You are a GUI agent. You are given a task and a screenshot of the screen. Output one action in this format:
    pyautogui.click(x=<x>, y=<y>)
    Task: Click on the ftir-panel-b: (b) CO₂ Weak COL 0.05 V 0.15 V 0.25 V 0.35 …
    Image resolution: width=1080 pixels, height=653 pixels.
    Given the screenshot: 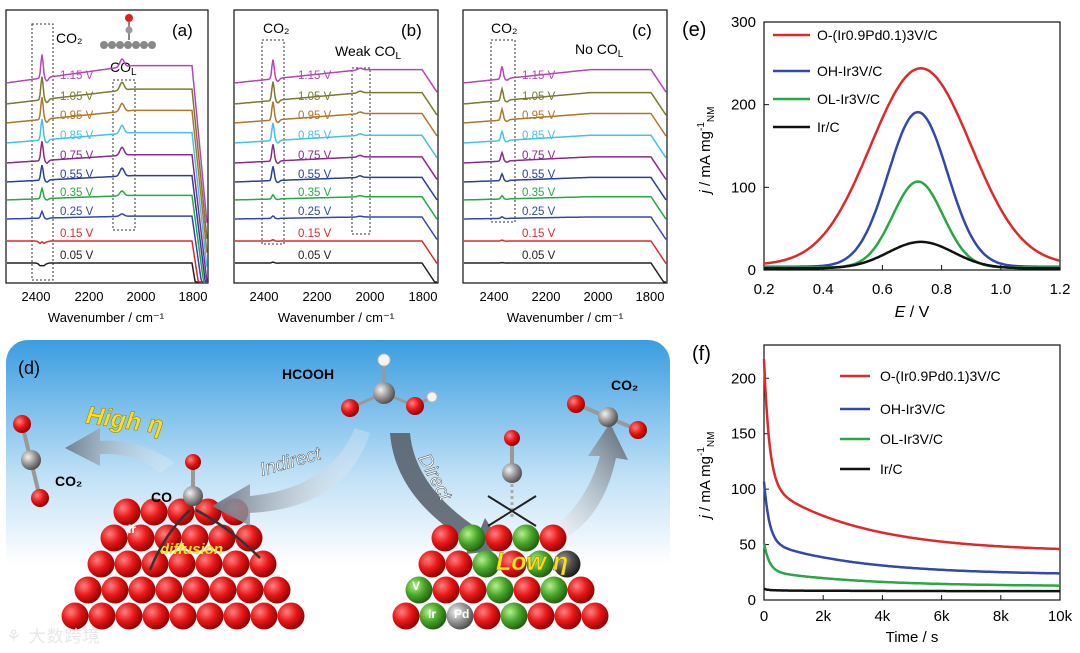 What is the action you would take?
    pyautogui.click(x=336, y=167)
    